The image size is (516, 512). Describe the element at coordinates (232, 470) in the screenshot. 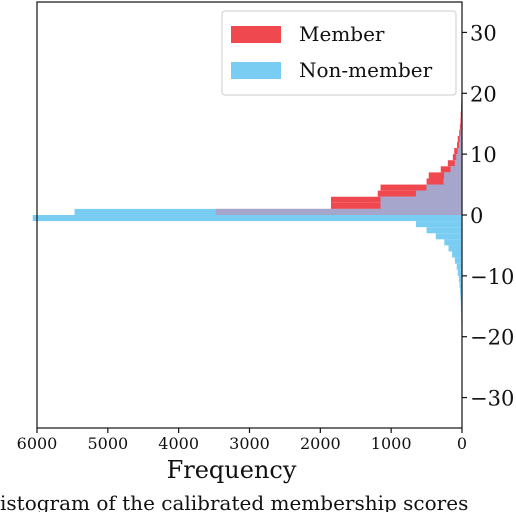

I see `x-axis-title: Frequency` at that location.